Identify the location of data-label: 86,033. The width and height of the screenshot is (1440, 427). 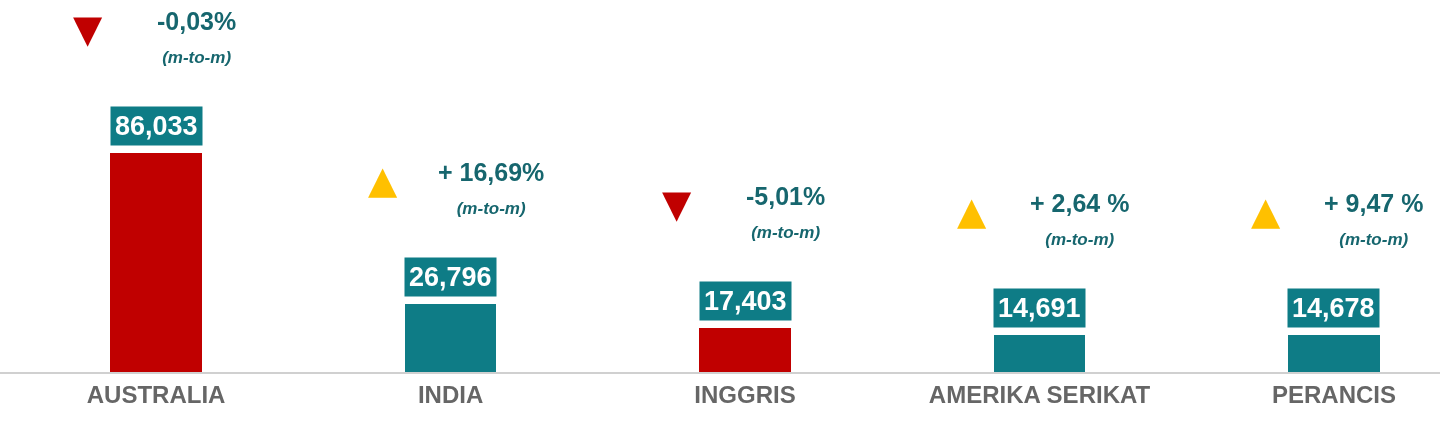
(156, 126).